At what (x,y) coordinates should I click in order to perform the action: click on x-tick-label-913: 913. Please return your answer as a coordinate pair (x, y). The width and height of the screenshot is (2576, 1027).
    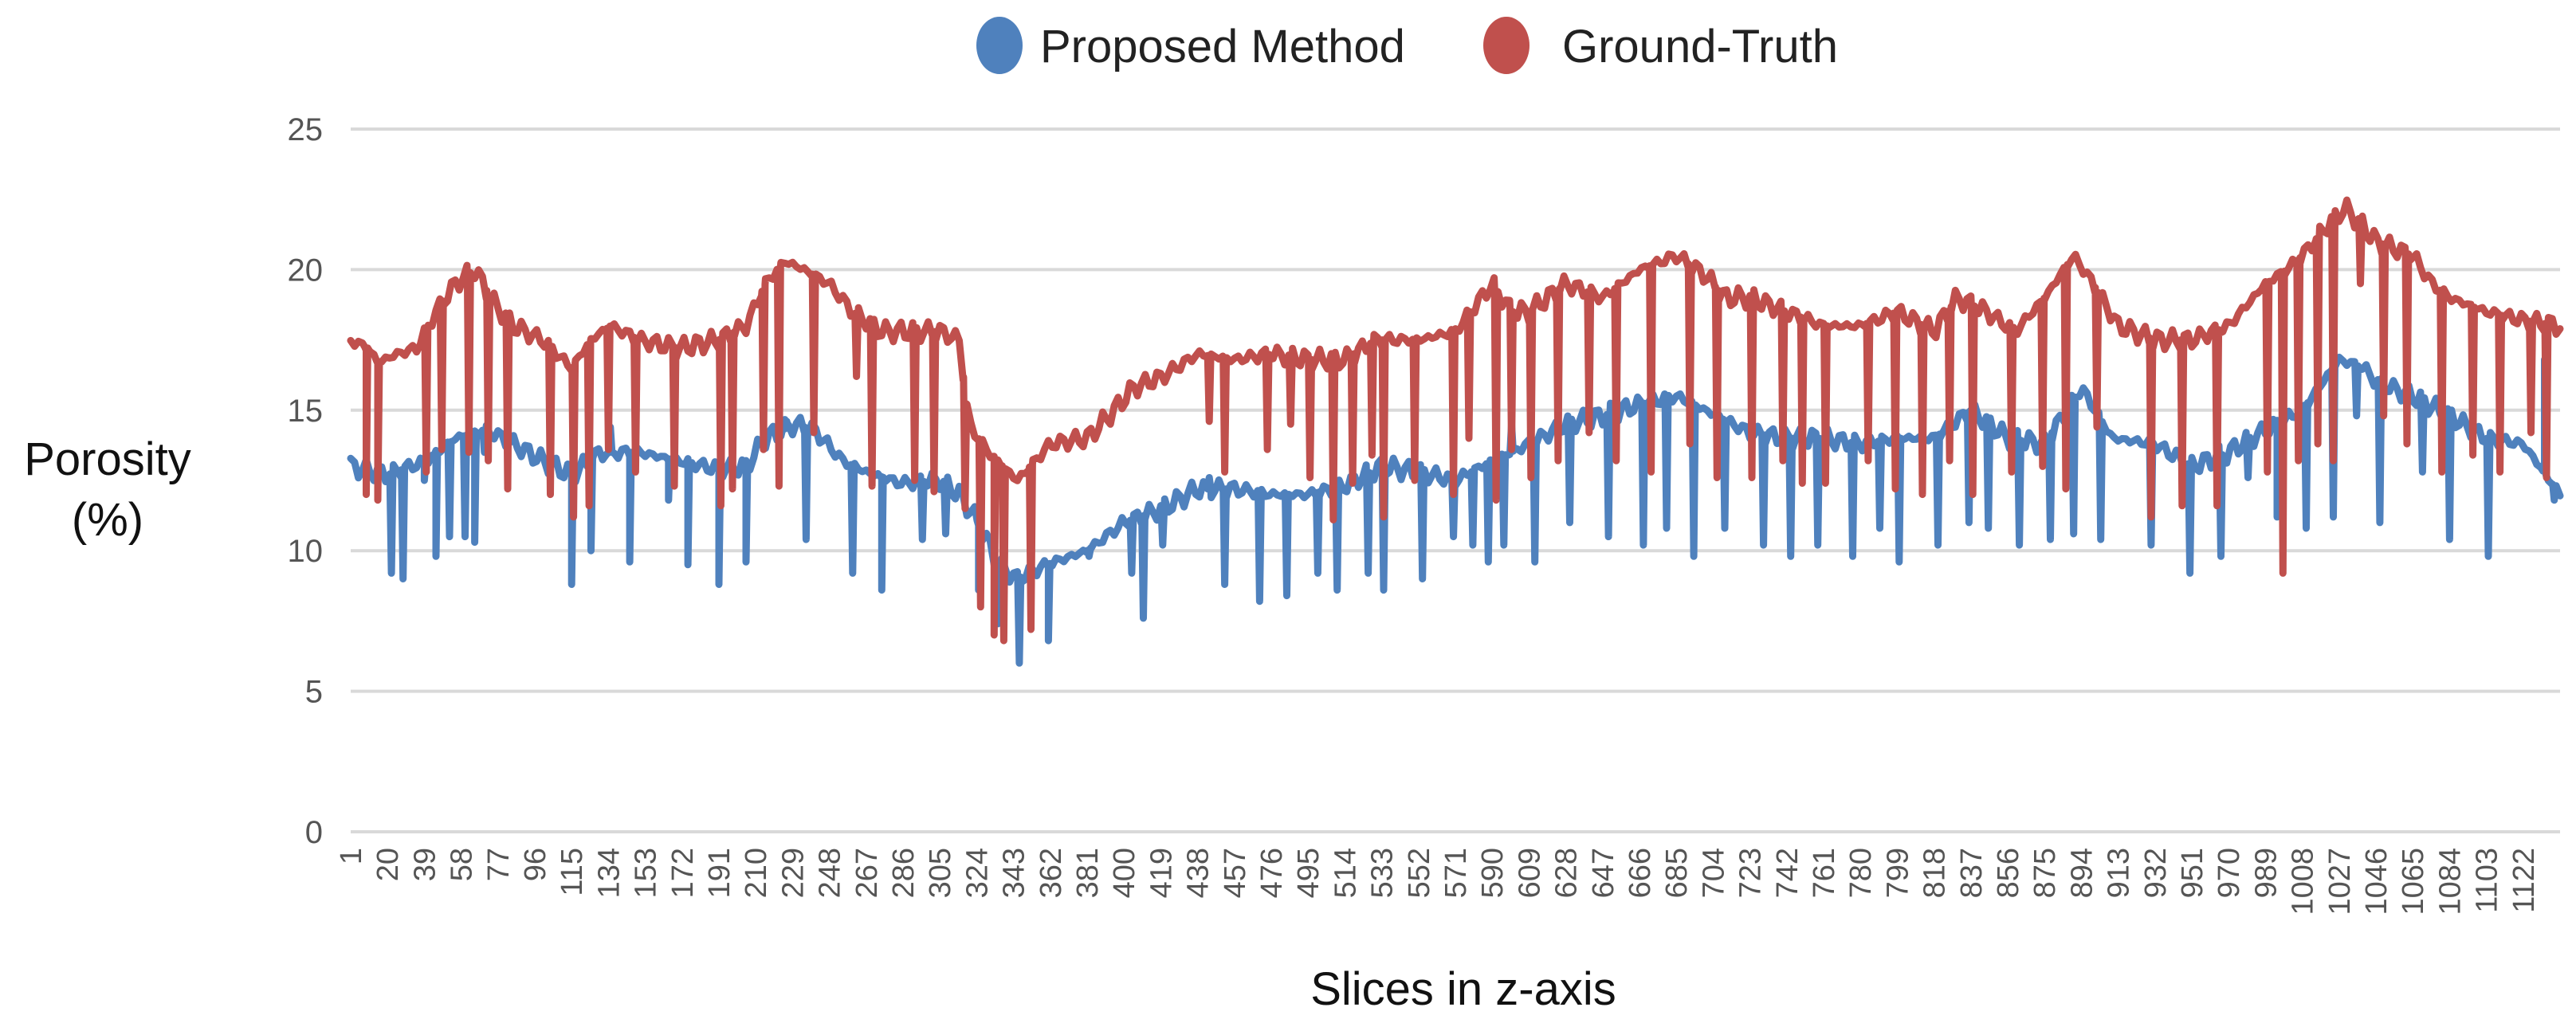
    Looking at the image, I should click on (2119, 873).